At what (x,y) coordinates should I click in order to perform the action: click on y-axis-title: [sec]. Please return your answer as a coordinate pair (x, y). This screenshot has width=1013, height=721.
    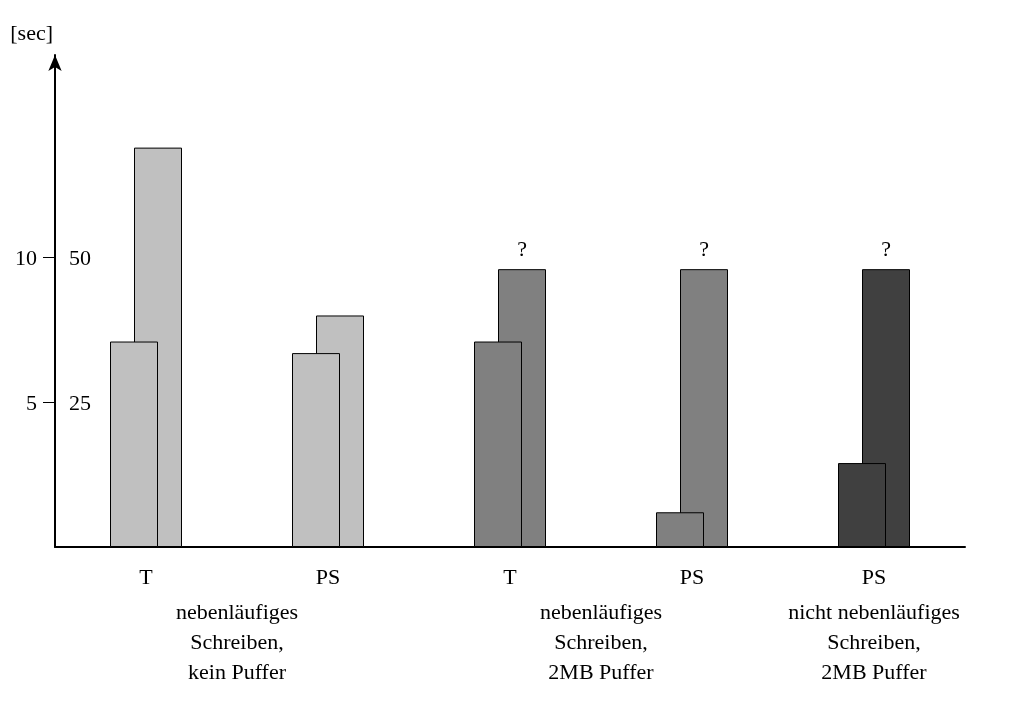
    Looking at the image, I should click on (31, 32).